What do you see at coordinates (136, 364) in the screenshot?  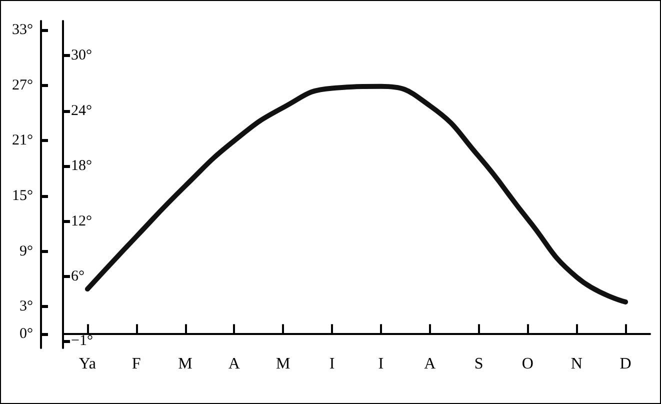 I see `x-tick-label: F` at bounding box center [136, 364].